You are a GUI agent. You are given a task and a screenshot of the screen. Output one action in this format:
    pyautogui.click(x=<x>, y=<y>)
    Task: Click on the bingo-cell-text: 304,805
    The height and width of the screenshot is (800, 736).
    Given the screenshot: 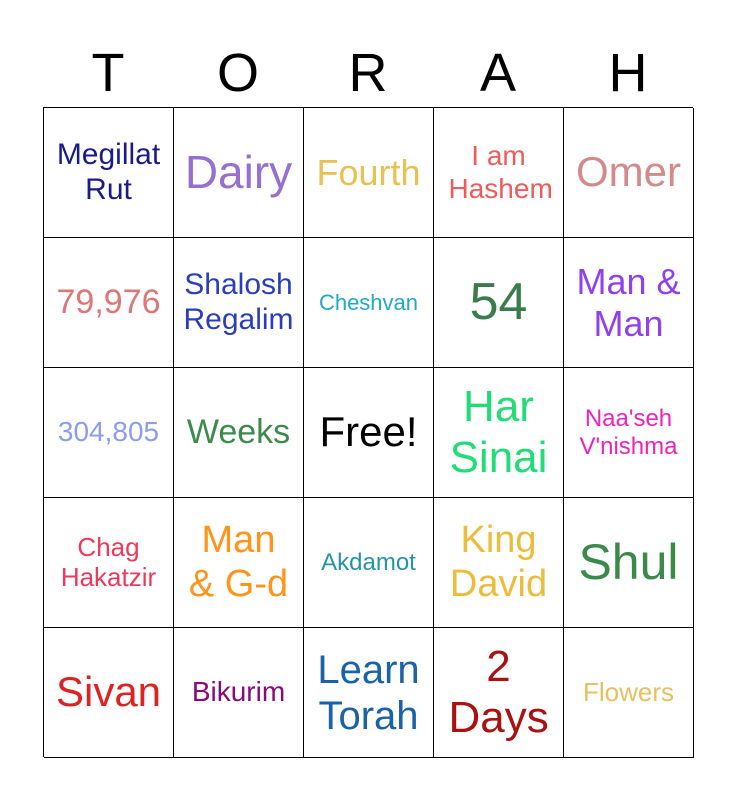 What is the action you would take?
    pyautogui.click(x=108, y=432)
    